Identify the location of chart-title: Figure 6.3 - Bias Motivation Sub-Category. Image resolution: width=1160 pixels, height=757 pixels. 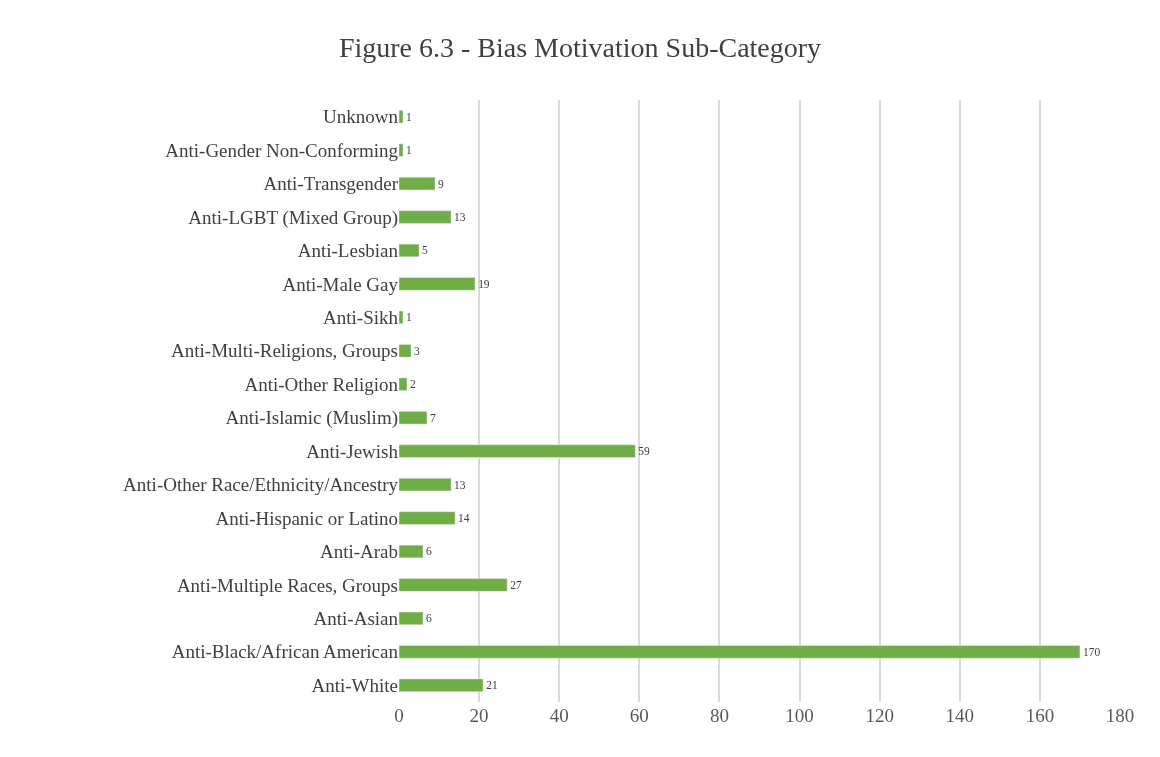
(580, 48).